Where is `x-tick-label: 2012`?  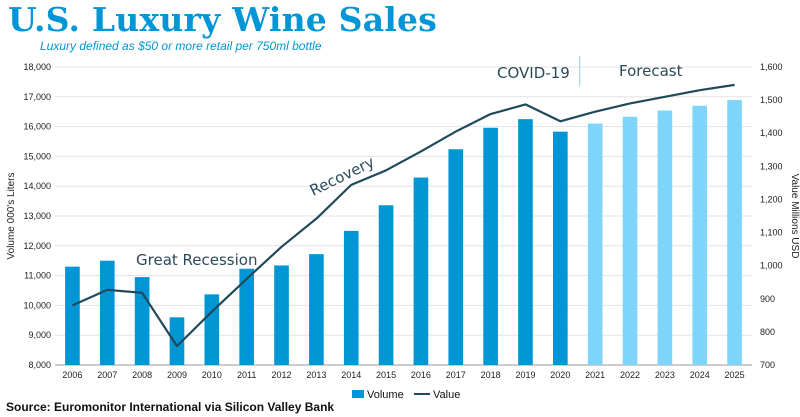
x-tick-label: 2012 is located at coordinates (282, 375).